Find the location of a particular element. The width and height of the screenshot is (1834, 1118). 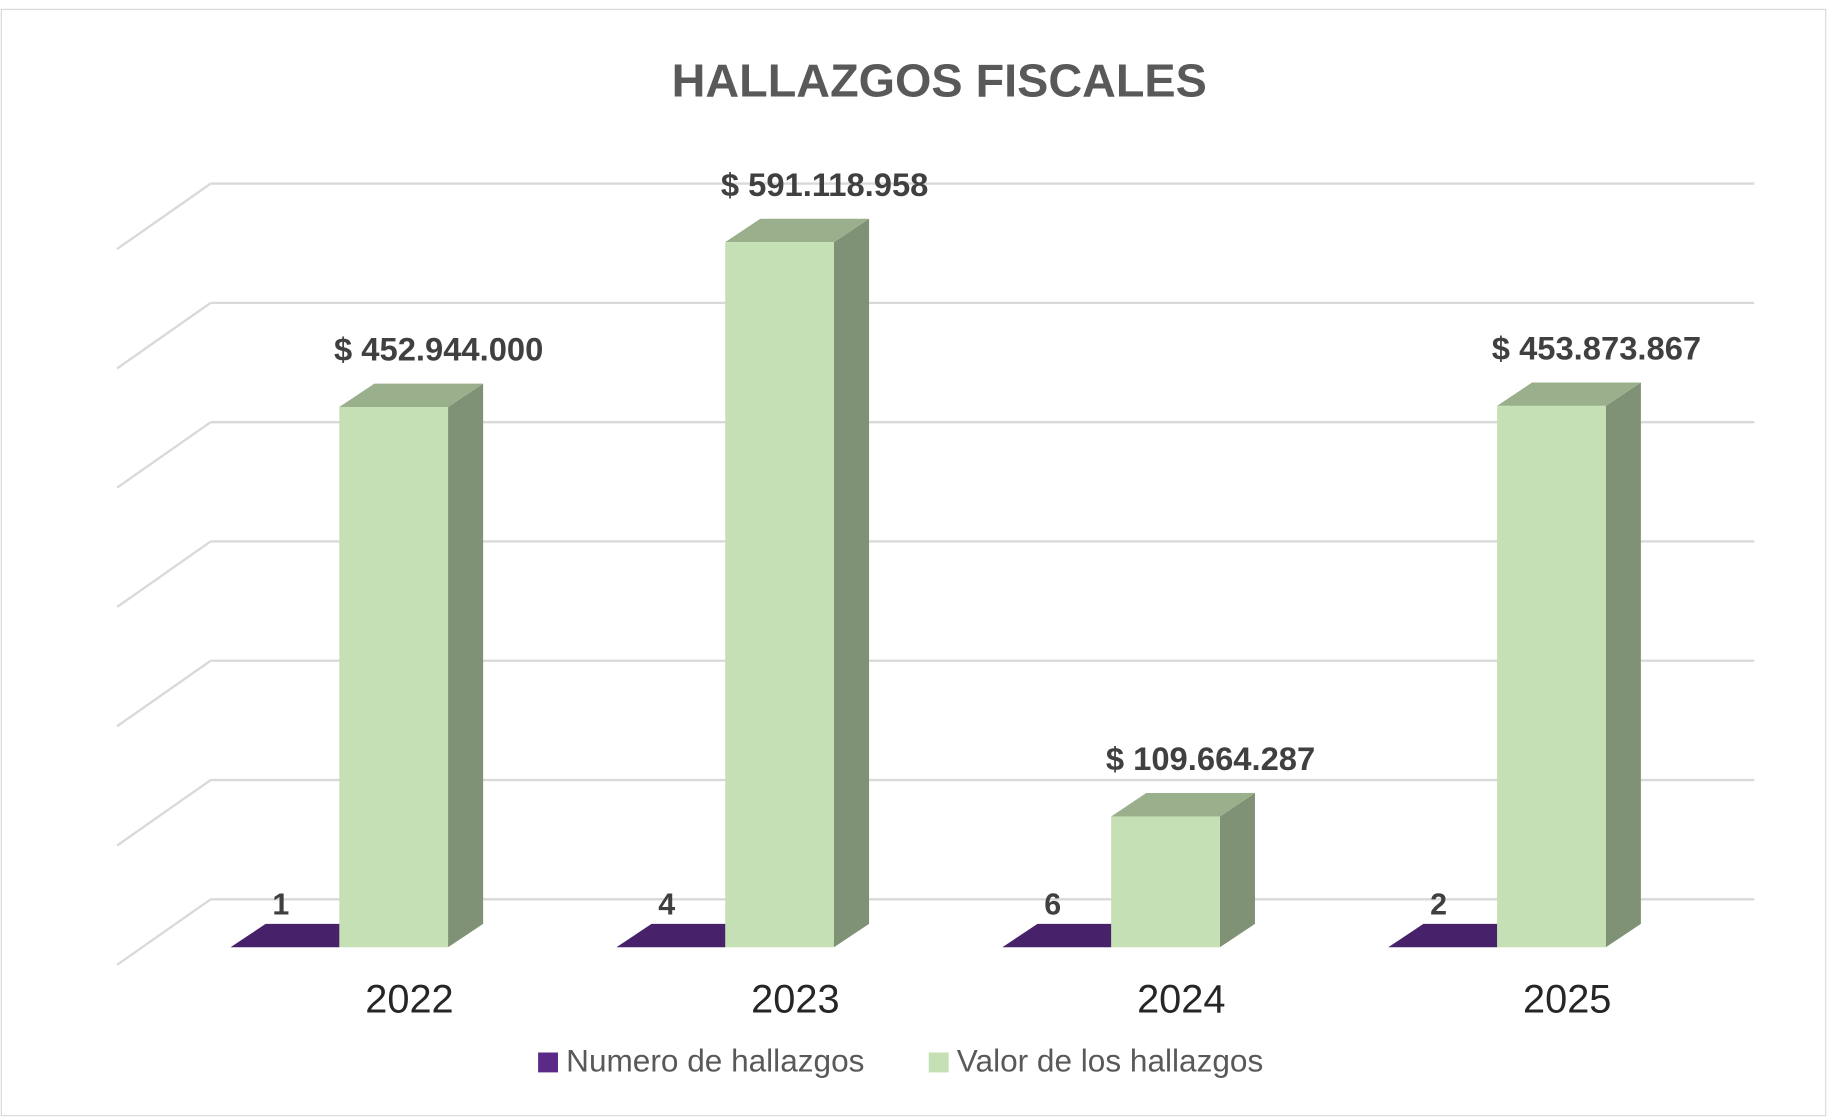

legend-label: Numero de hallazgos is located at coordinates (715, 1060).